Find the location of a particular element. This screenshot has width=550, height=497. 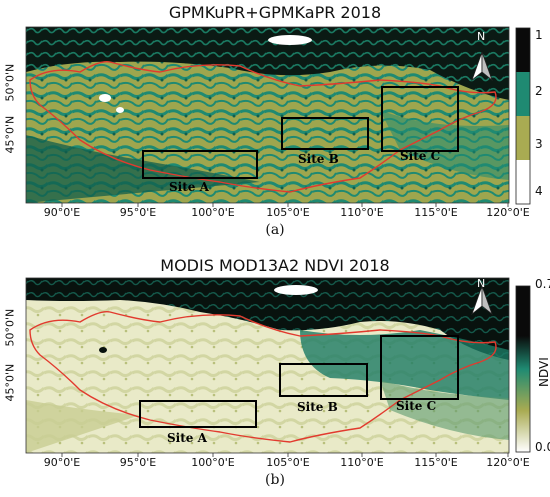

north-arrow-icon is located at coordinates (482, 66).